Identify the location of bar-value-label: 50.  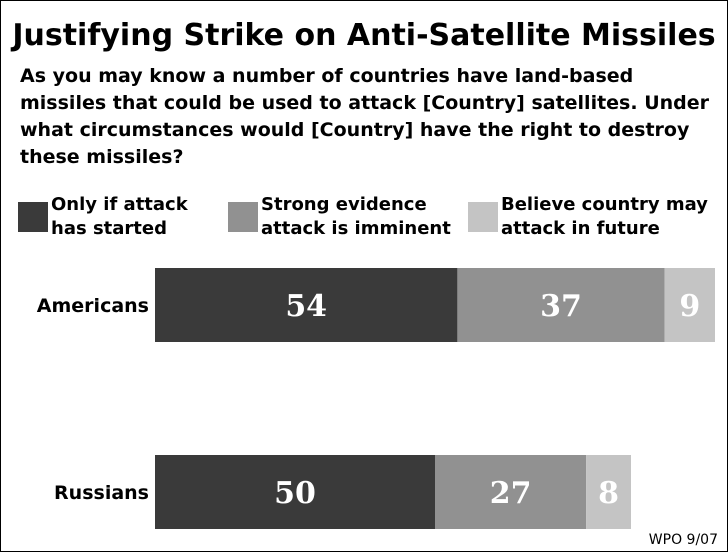
(295, 493).